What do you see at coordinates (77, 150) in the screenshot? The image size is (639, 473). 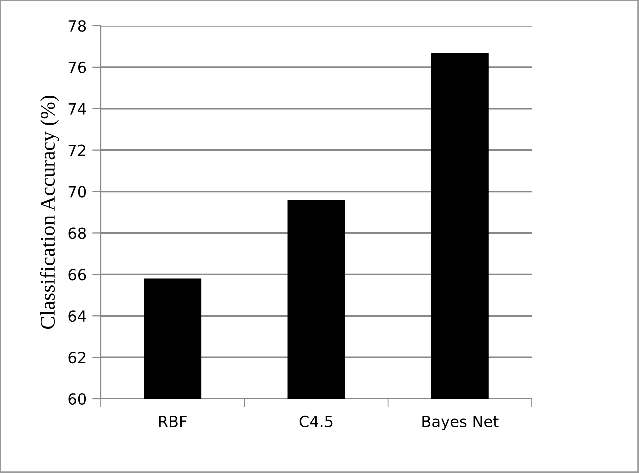 I see `y-tick-label: 72` at bounding box center [77, 150].